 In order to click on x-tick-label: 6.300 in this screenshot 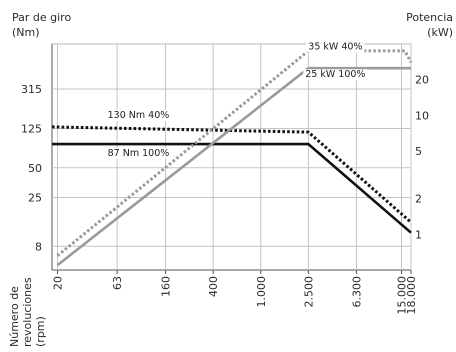, I will do `click(356, 292)`.